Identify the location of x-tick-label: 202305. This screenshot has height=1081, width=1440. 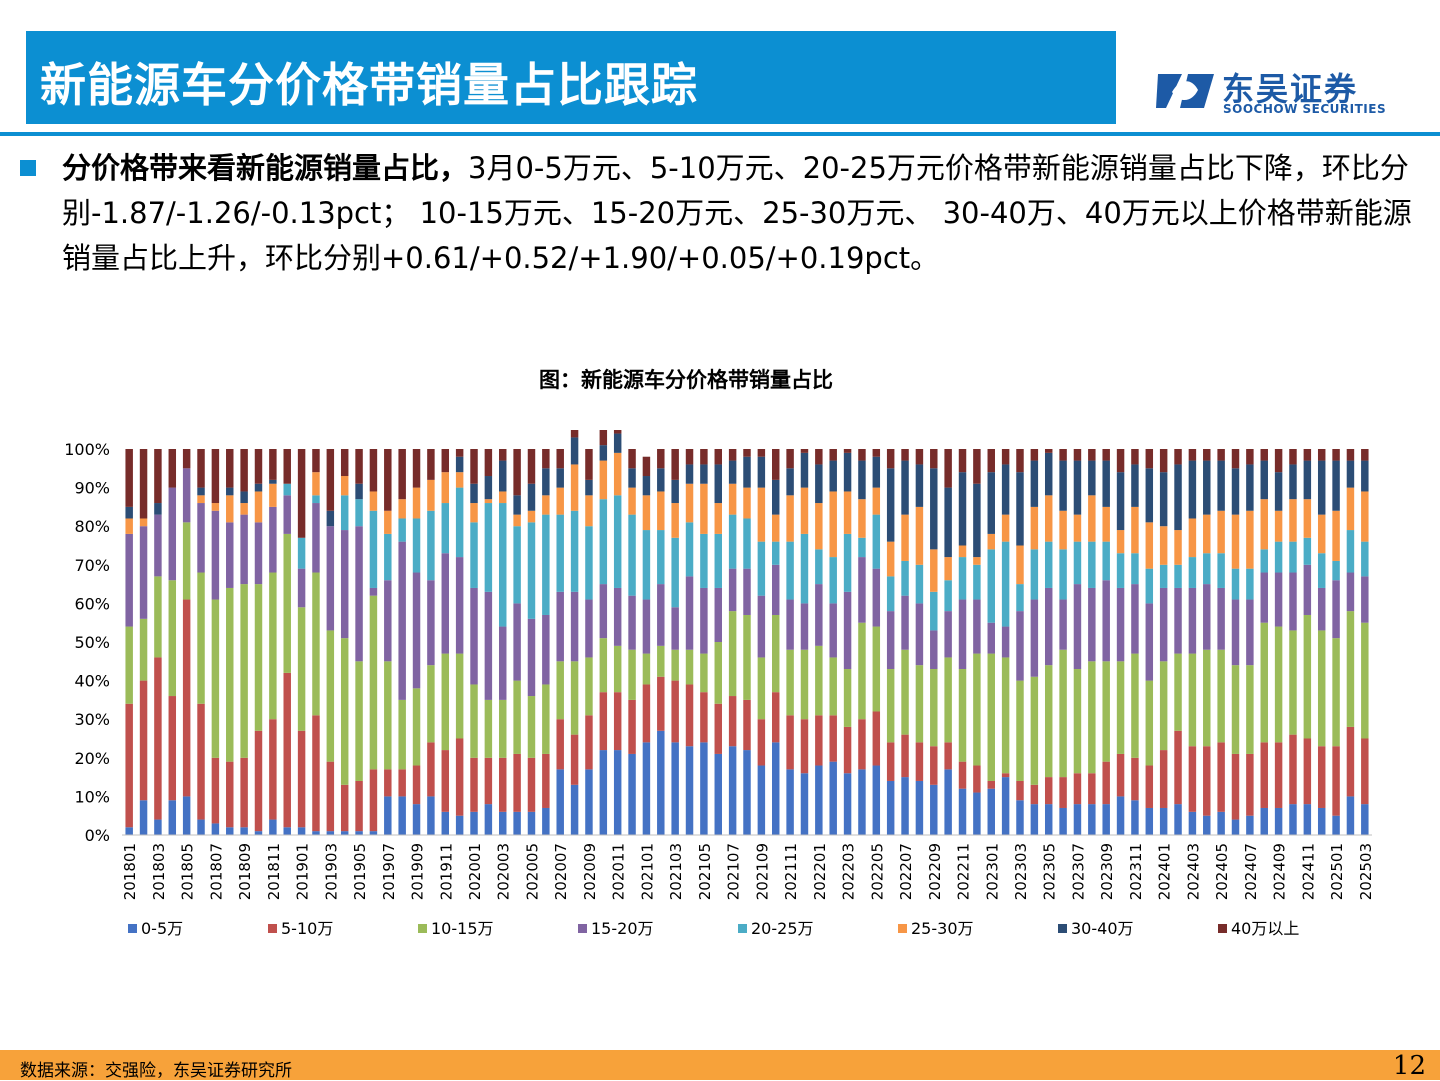
(1050, 871).